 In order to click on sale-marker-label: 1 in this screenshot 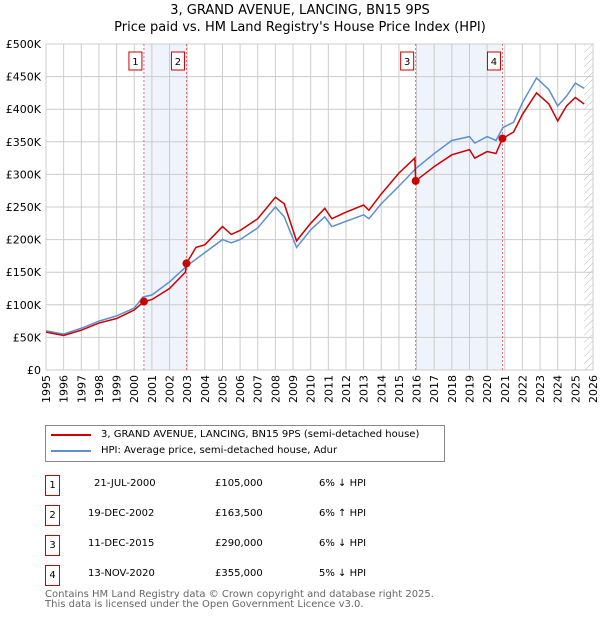, I will do `click(135, 62)`.